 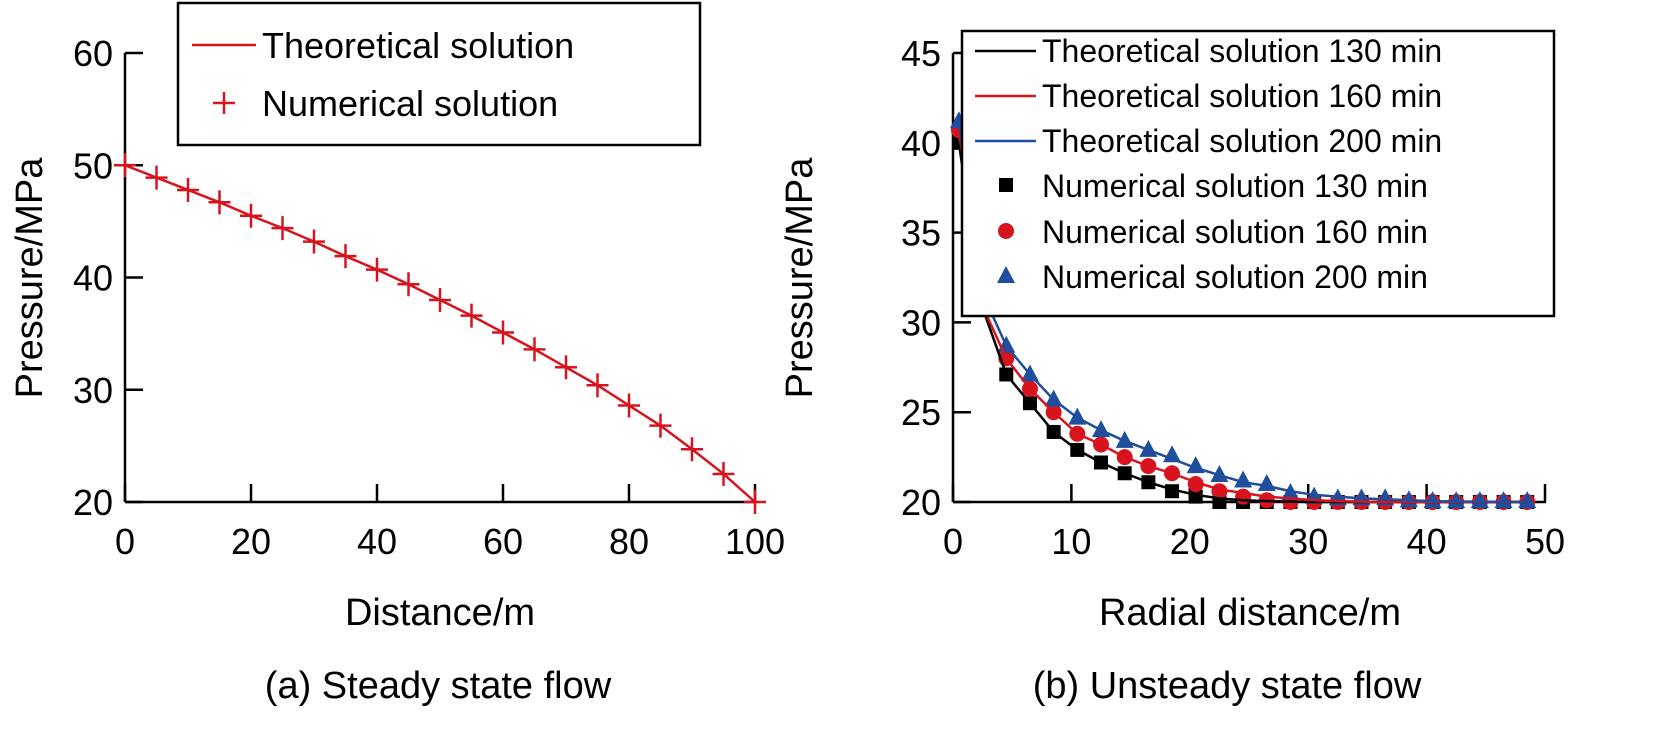 I want to click on chart-b-x-axis-title: Radial distance/m, so click(x=1250, y=613).